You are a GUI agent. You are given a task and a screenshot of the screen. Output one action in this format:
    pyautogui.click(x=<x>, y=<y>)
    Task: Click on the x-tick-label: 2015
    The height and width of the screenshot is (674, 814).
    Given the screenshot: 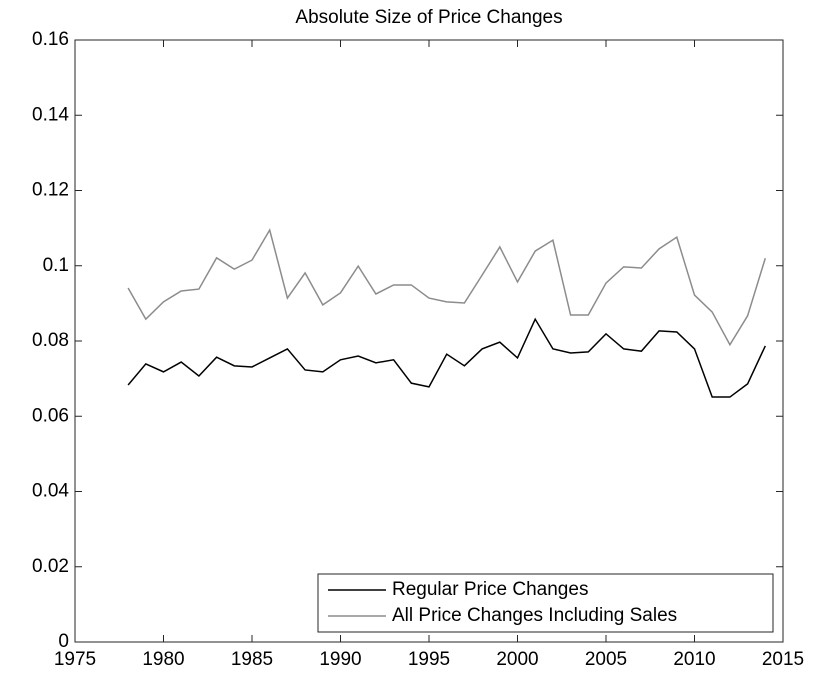 What is the action you would take?
    pyautogui.click(x=783, y=659)
    